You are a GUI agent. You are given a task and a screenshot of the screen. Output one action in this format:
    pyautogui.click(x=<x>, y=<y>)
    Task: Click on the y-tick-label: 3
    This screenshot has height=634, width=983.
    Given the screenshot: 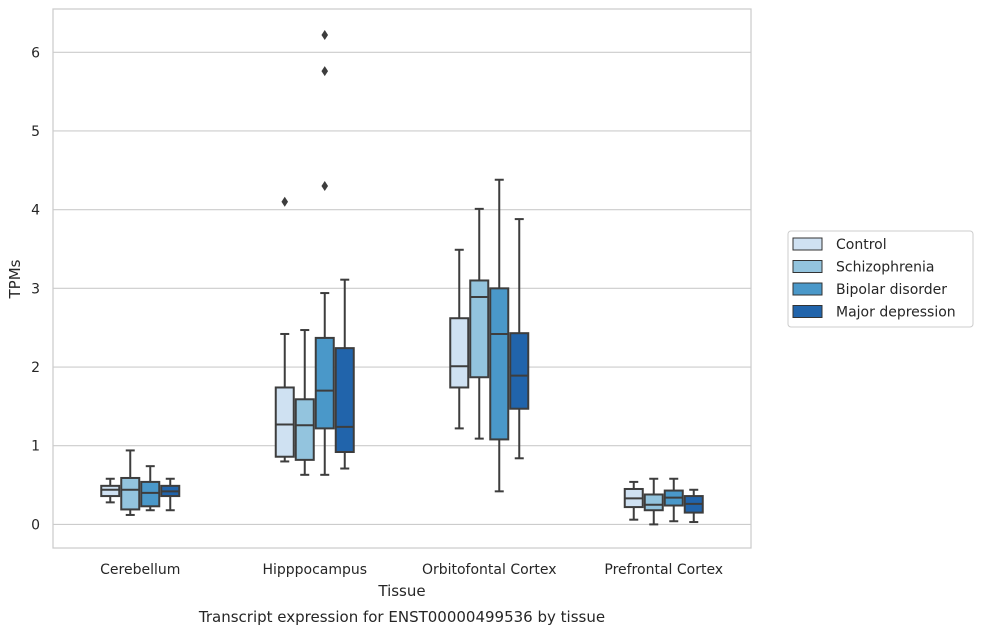 What is the action you would take?
    pyautogui.click(x=35, y=289)
    